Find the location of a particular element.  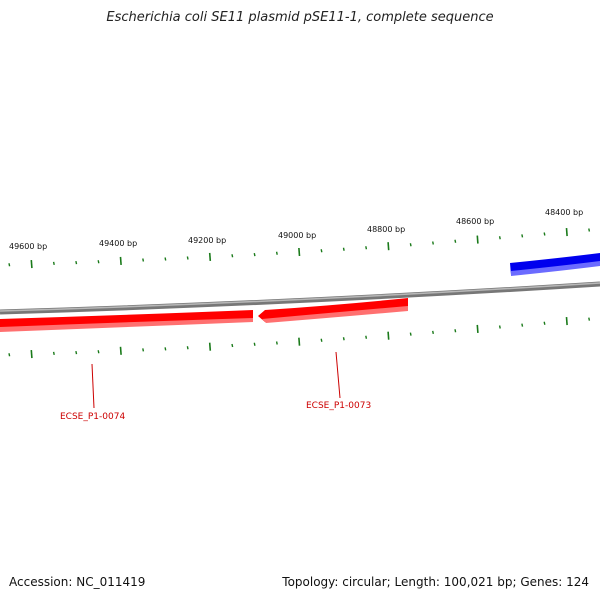

scale-label-49000: 49000 bp is located at coordinates (297, 235).